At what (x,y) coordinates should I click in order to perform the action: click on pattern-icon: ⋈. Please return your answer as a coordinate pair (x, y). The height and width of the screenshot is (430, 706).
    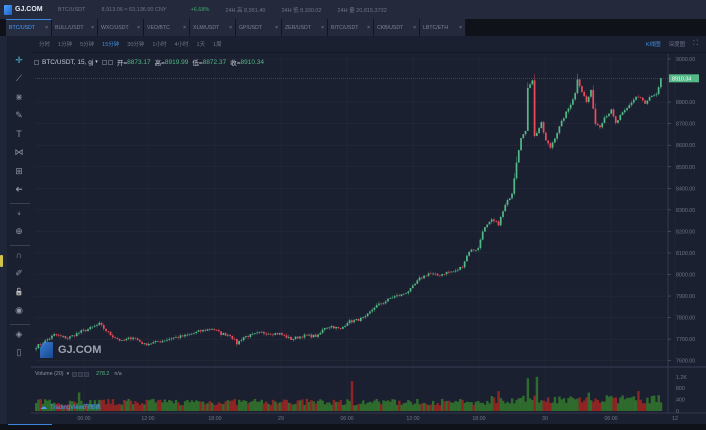
    Looking at the image, I should click on (19, 152).